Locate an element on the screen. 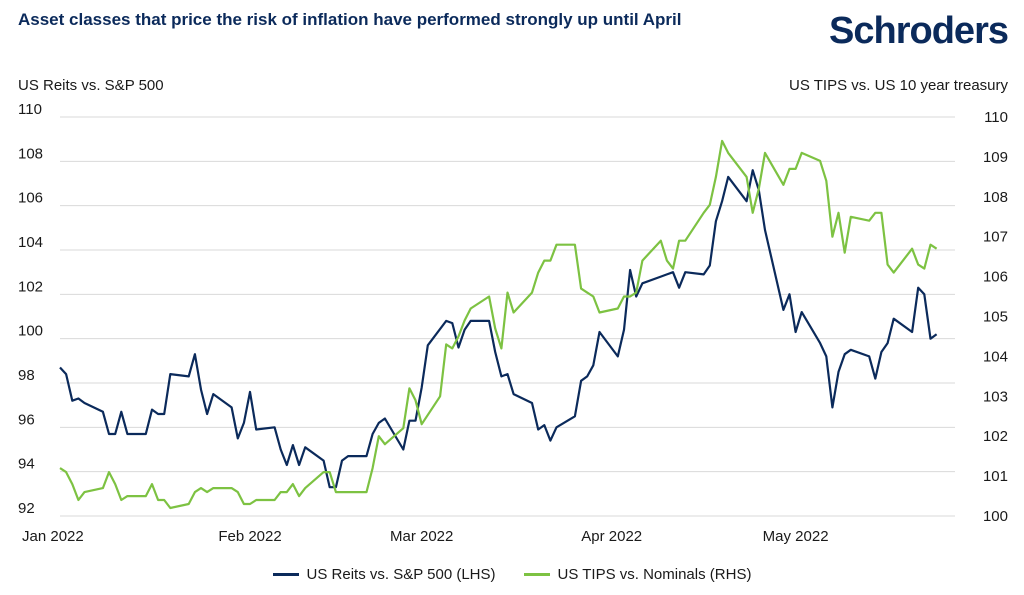 This screenshot has height=595, width=1024. left-tick-label-106: 106 is located at coordinates (30, 198).